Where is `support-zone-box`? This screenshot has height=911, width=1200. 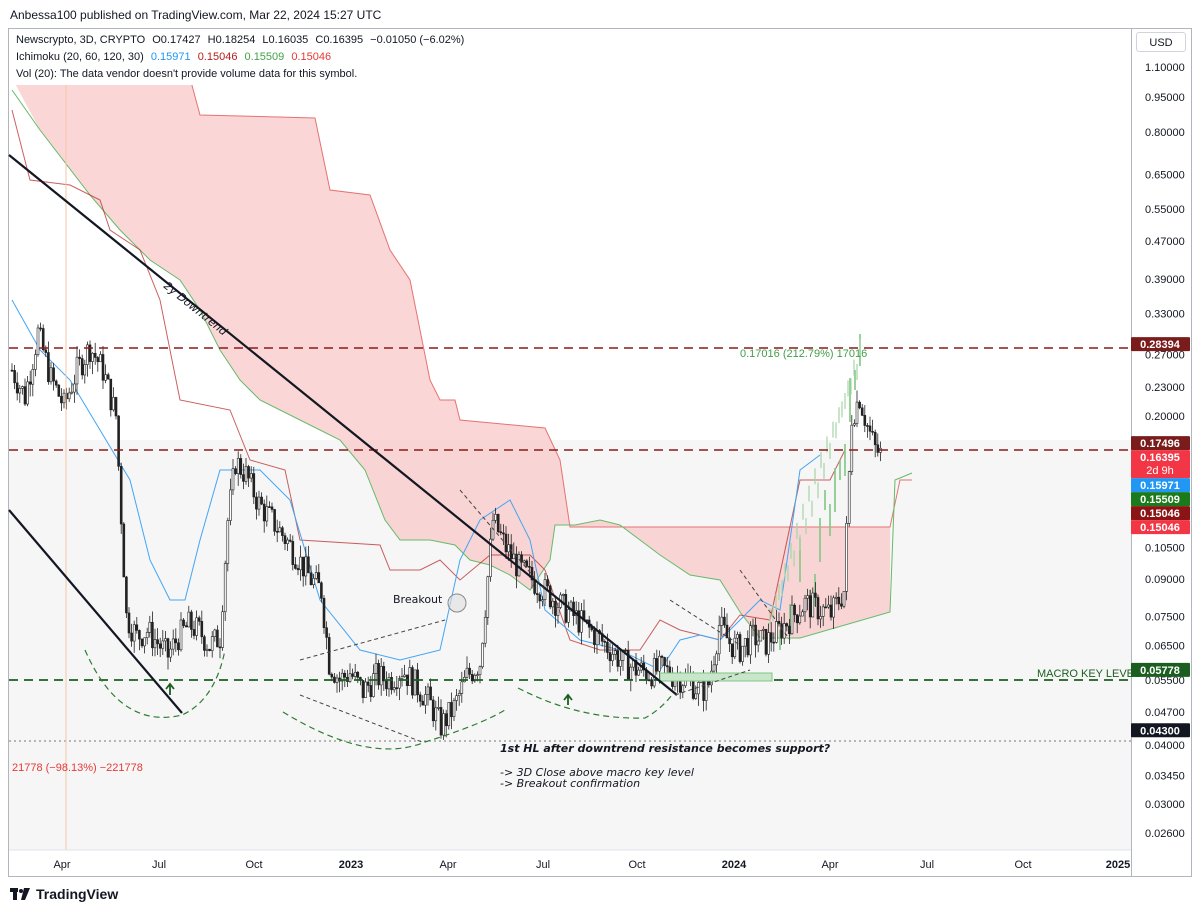 support-zone-box is located at coordinates (716, 677).